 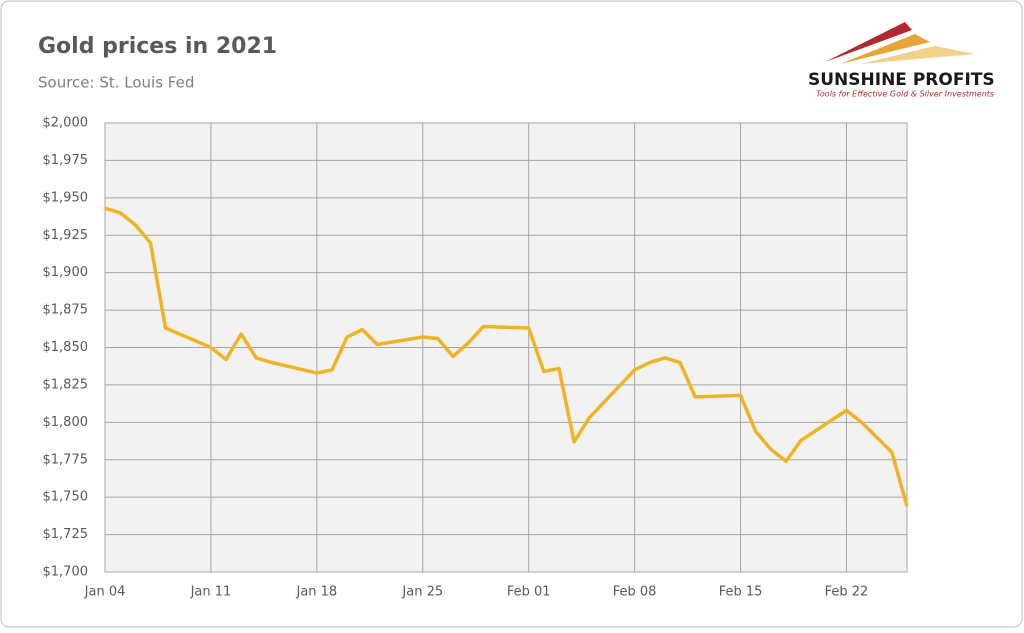 I want to click on y-tick-label: $1,775, so click(x=66, y=459).